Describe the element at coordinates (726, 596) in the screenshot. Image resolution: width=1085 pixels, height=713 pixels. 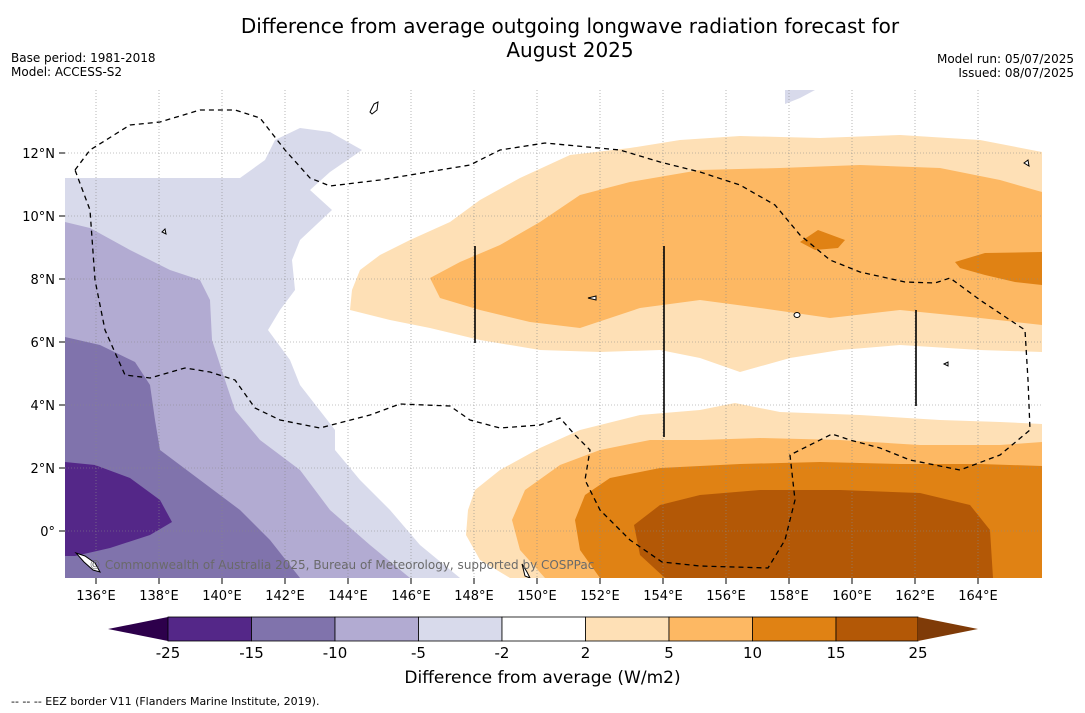
I see `x-tick-label: 156°E` at that location.